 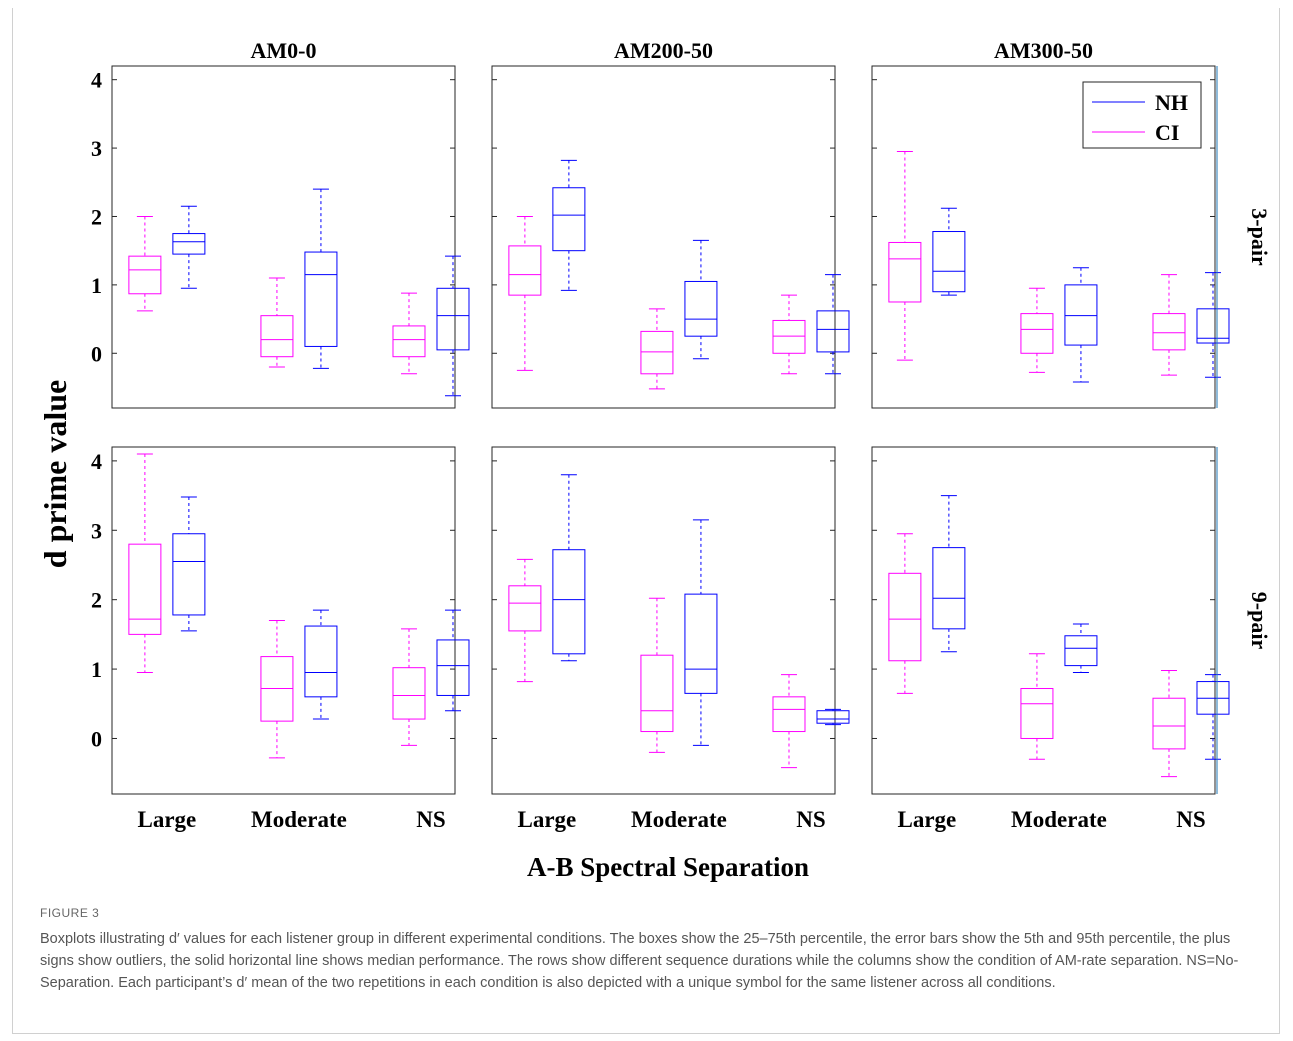 What do you see at coordinates (668, 867) in the screenshot?
I see `x-axis-title: A-B Spectral Separation` at bounding box center [668, 867].